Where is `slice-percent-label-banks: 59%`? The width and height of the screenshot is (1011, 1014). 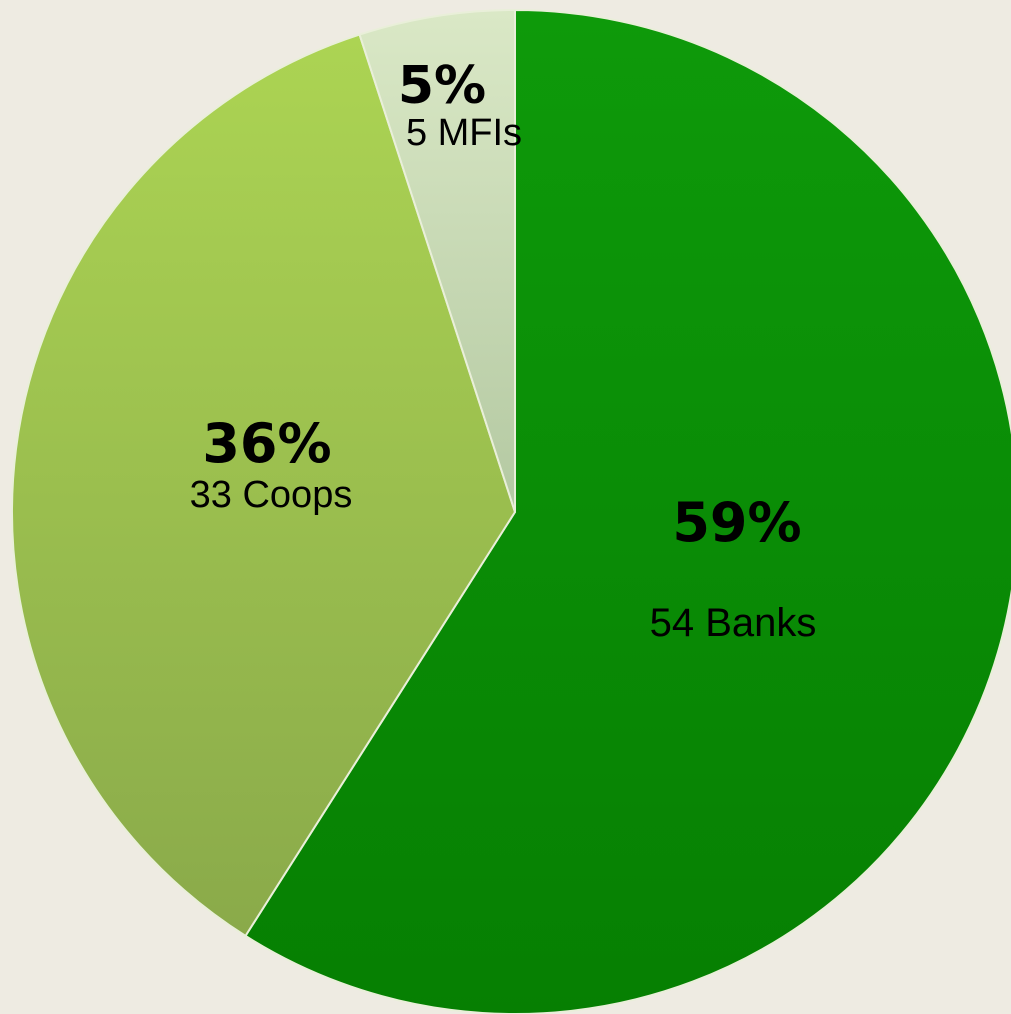 slice-percent-label-banks: 59% is located at coordinates (736, 522).